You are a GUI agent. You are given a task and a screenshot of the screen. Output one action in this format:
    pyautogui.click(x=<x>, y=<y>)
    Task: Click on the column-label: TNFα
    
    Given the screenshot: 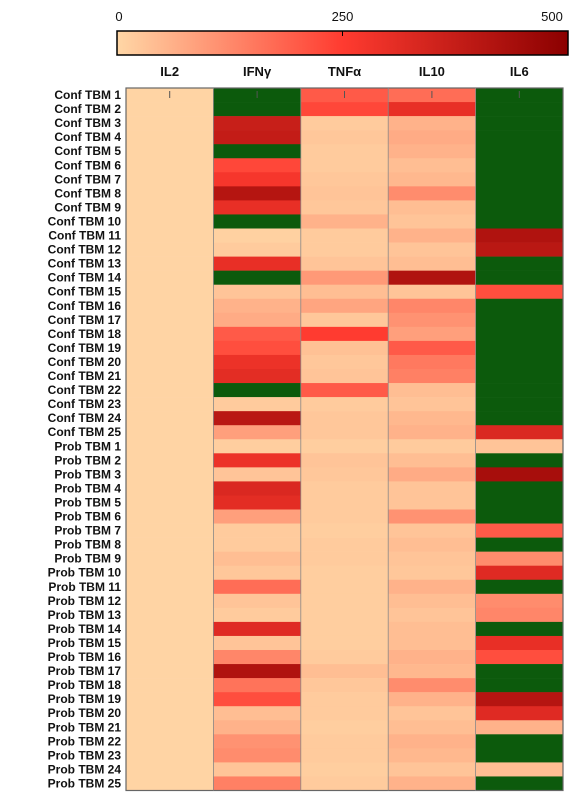 What is the action you would take?
    pyautogui.click(x=344, y=71)
    